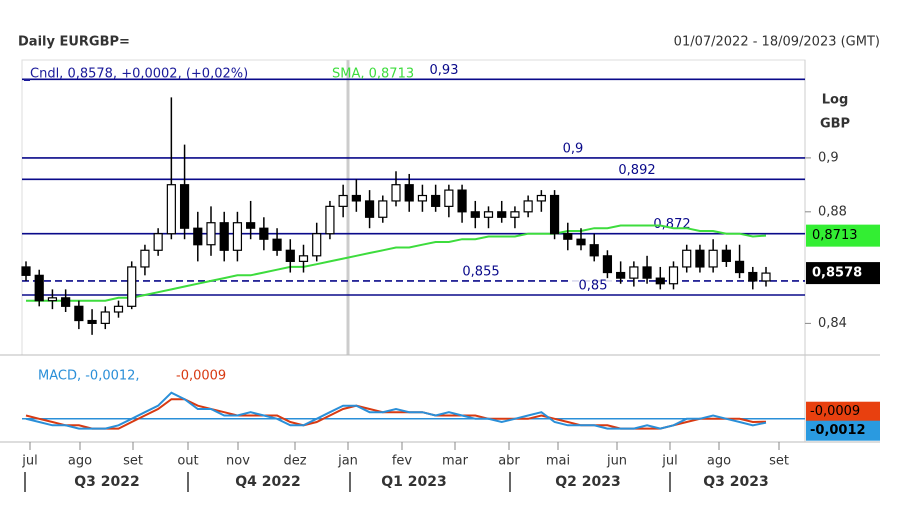 This screenshot has height=506, width=900. What do you see at coordinates (89, 376) in the screenshot?
I see `macd-legend: MACD, -0,0012,` at bounding box center [89, 376].